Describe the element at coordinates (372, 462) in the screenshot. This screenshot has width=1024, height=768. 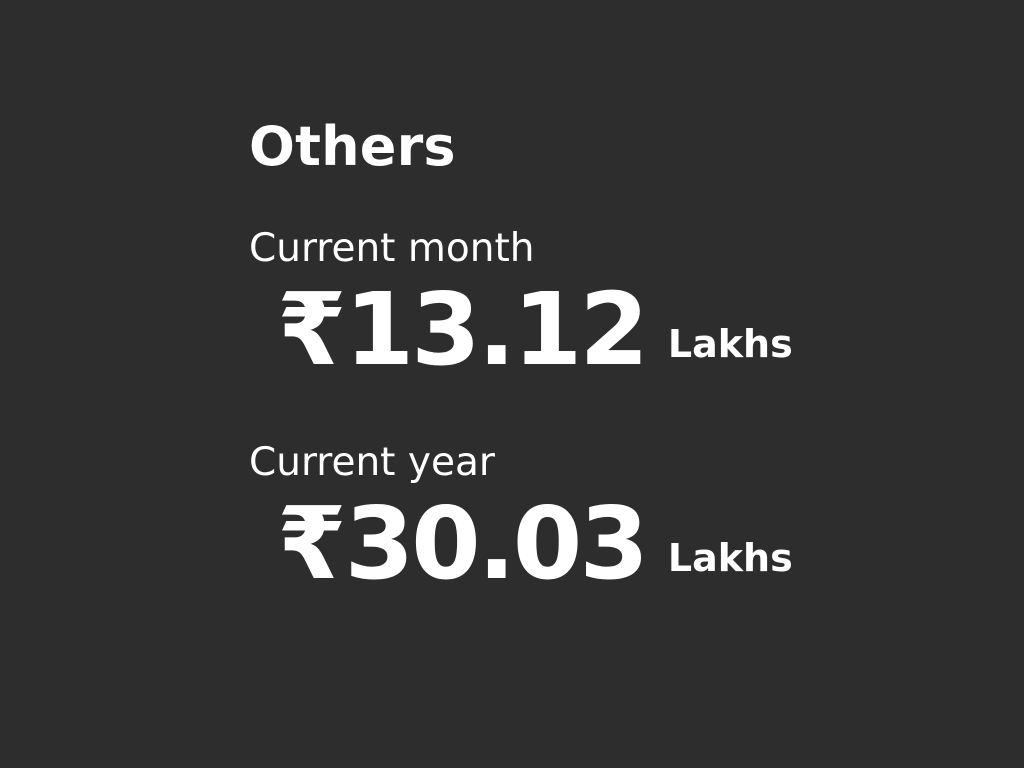
I see `current-year-label: Current year` at that location.